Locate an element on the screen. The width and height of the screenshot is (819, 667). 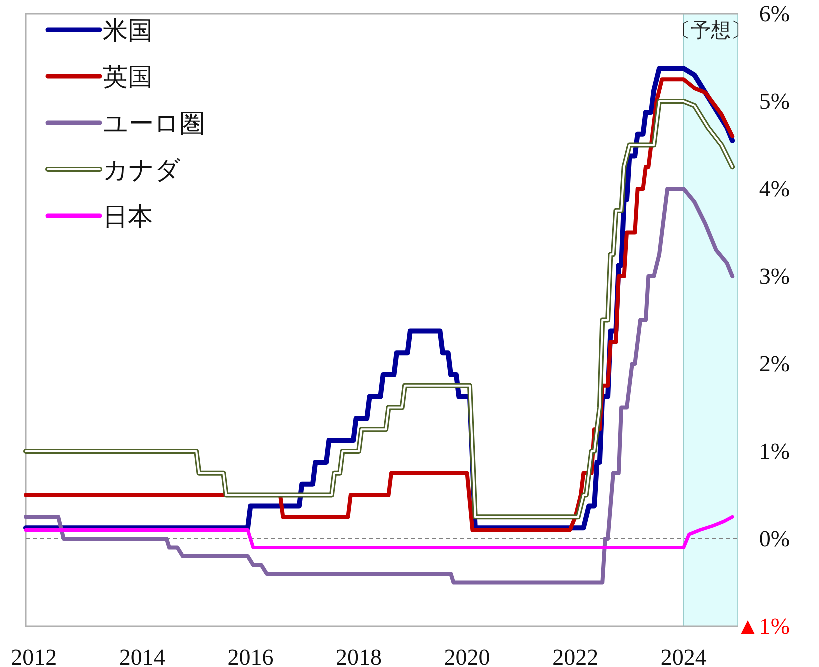
x-tick-label: 2024 is located at coordinates (684, 656).